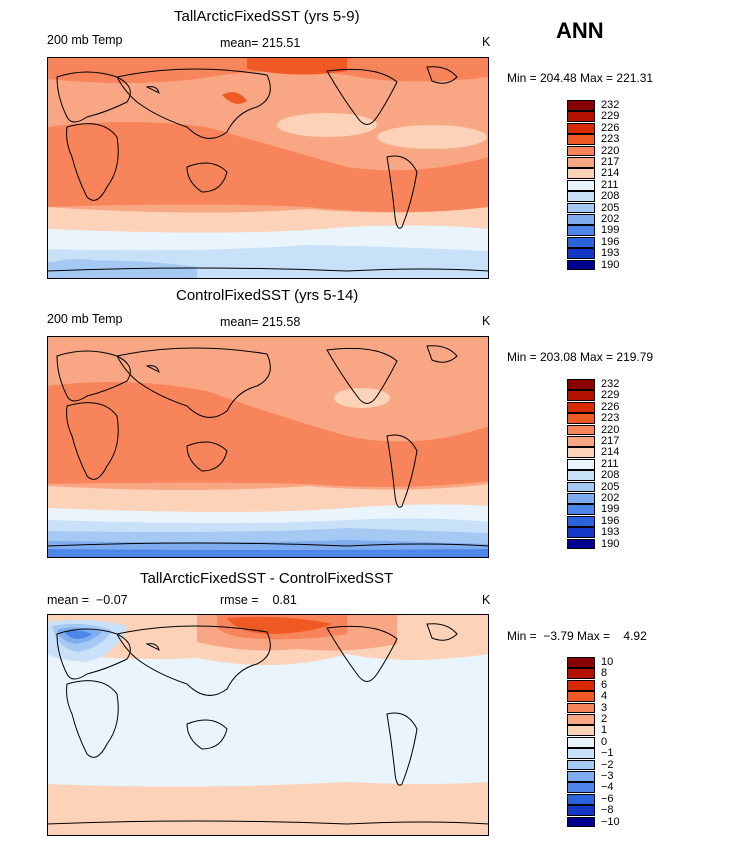  What do you see at coordinates (604, 719) in the screenshot?
I see `colorbar-label: 2` at bounding box center [604, 719].